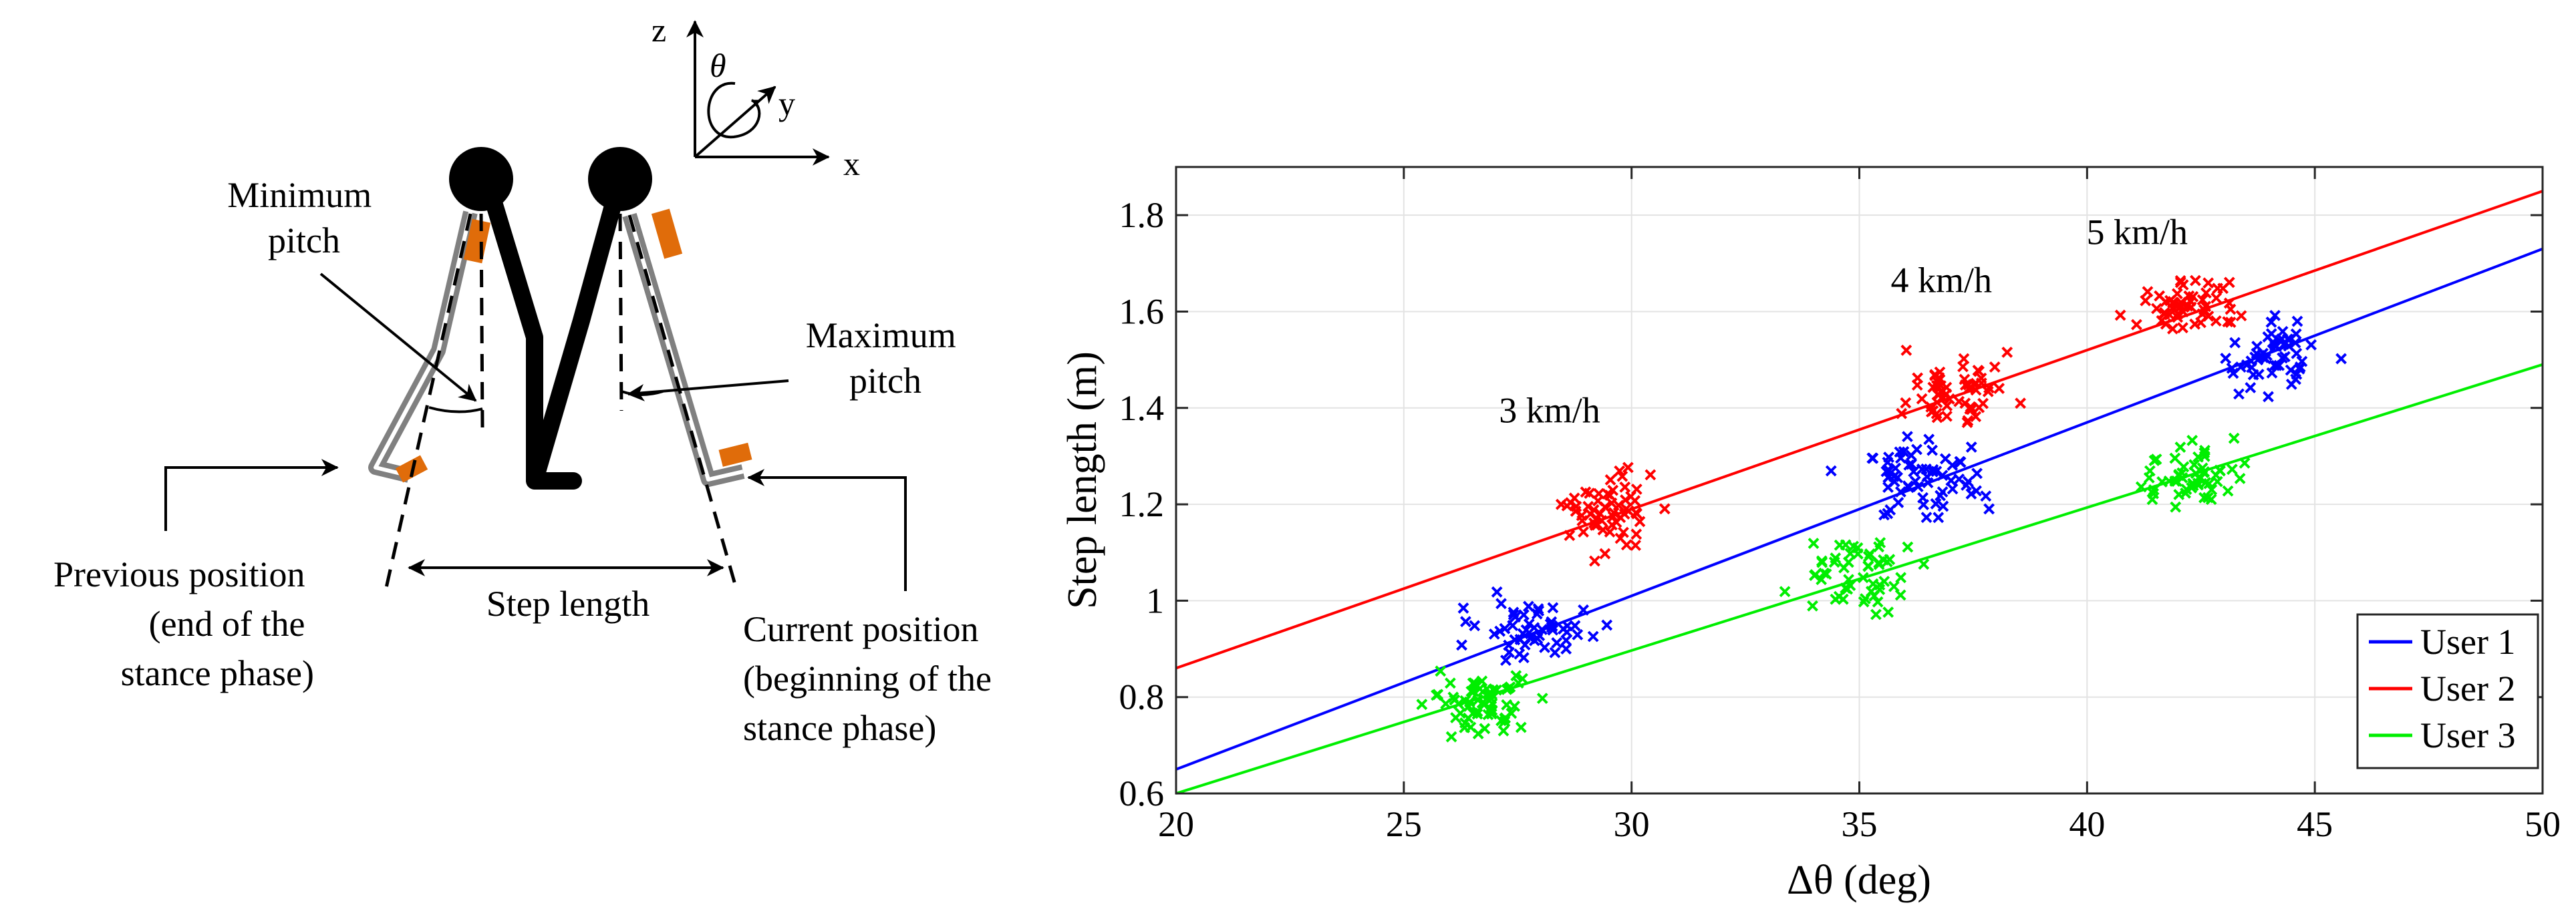 The height and width of the screenshot is (911, 2576). Describe the element at coordinates (1155, 600) in the screenshot. I see `y-tick-label: 1` at that location.